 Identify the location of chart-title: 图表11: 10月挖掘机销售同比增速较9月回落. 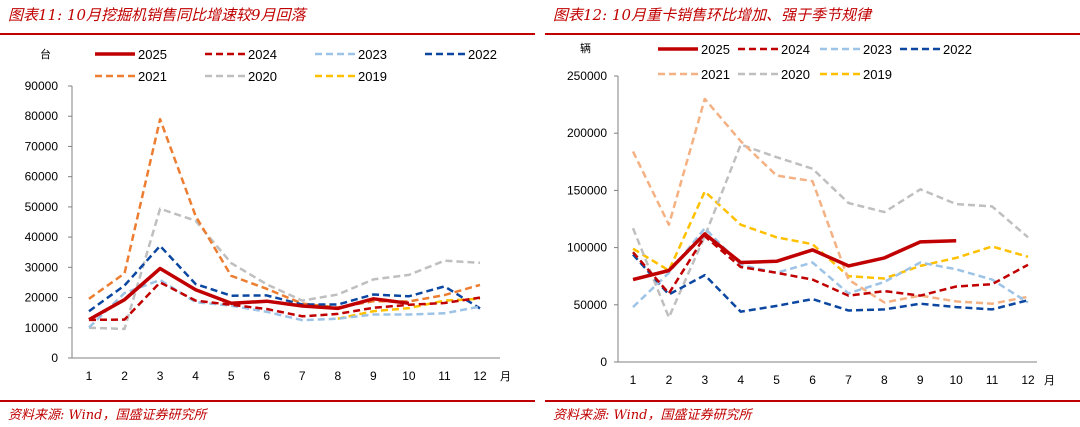
(157, 15).